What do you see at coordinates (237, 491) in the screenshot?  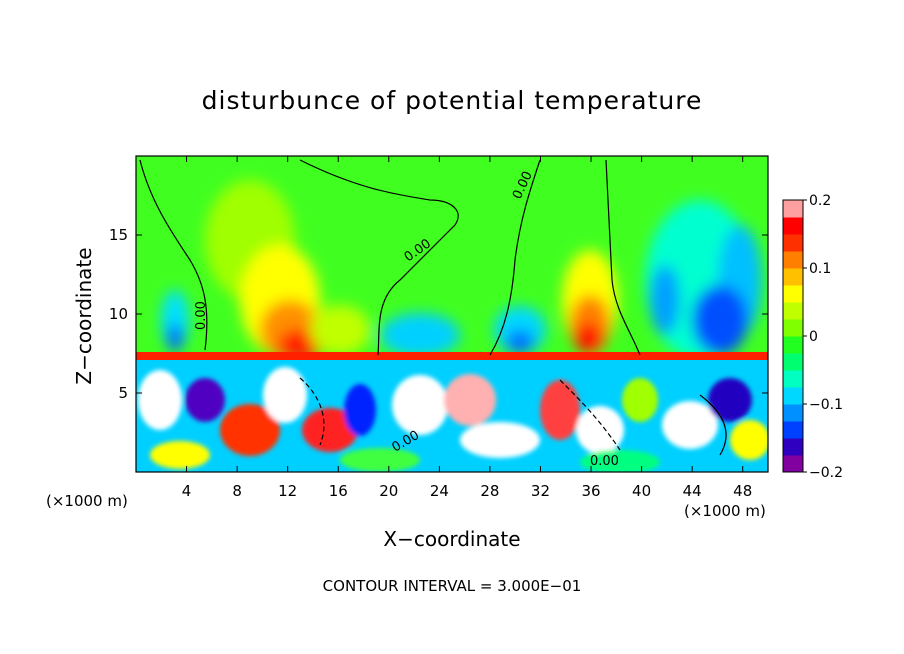 I see `x-tick-label: 8` at bounding box center [237, 491].